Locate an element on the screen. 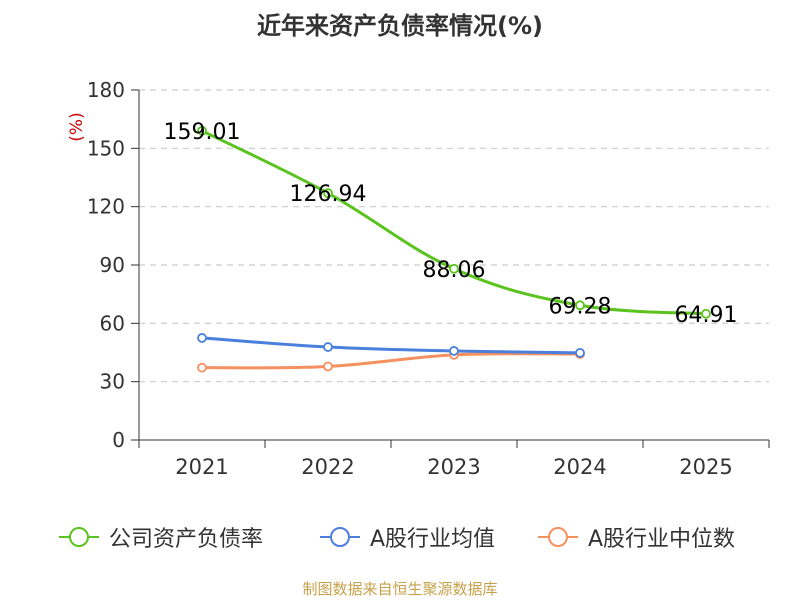 This screenshot has height=600, width=800. y-tick-label: 150 is located at coordinates (106, 148).